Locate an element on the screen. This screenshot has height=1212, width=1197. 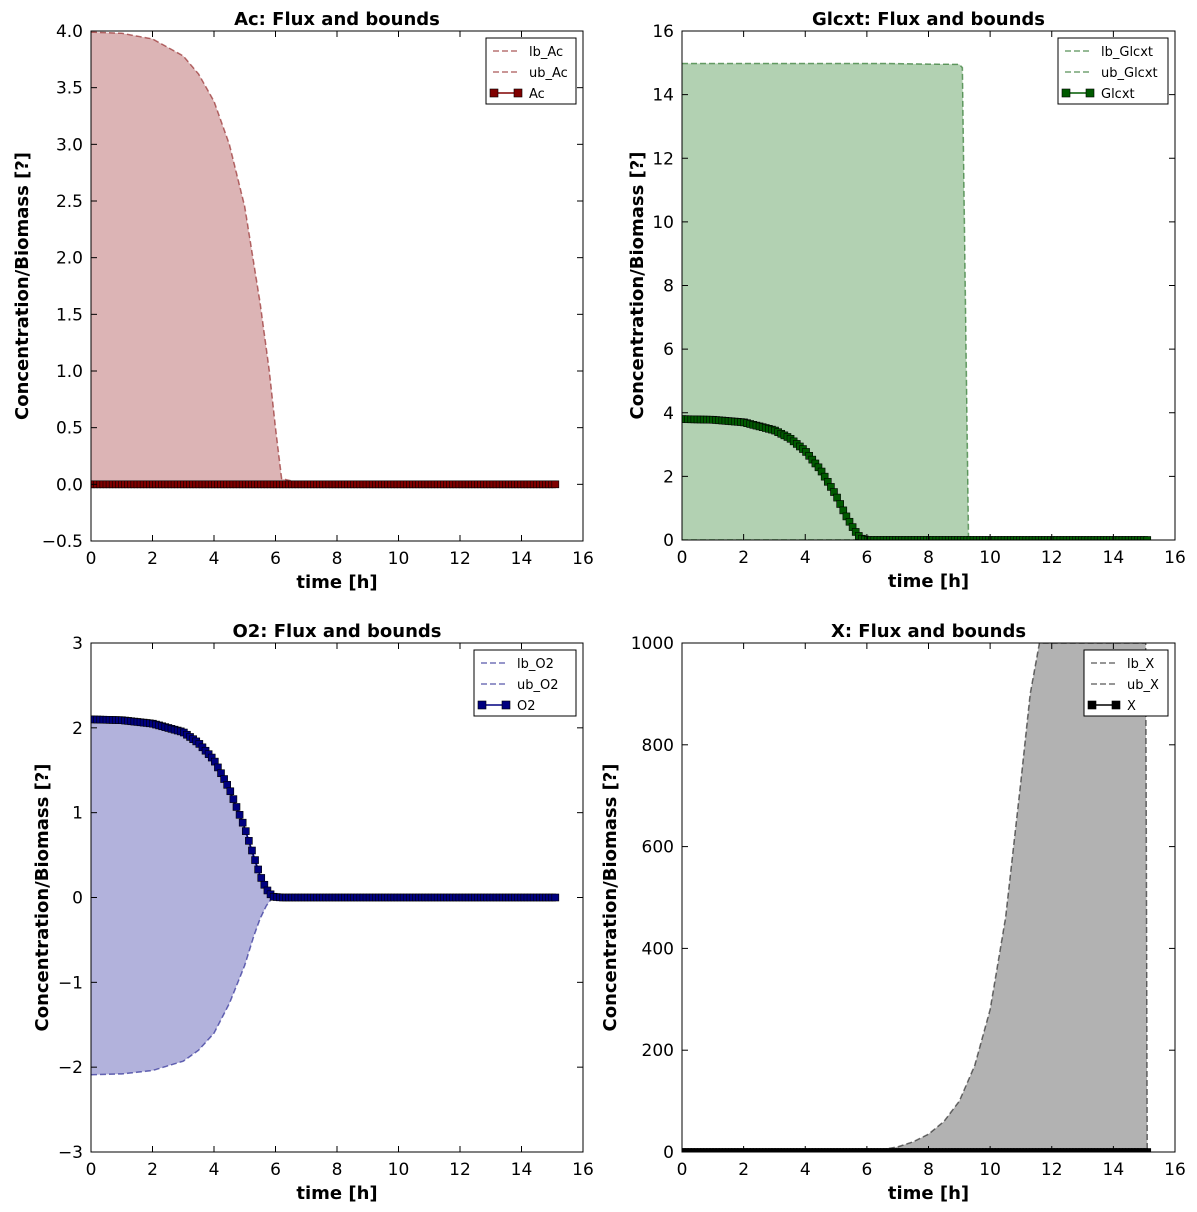
y-tick-label: 800 is located at coordinates (658, 746).